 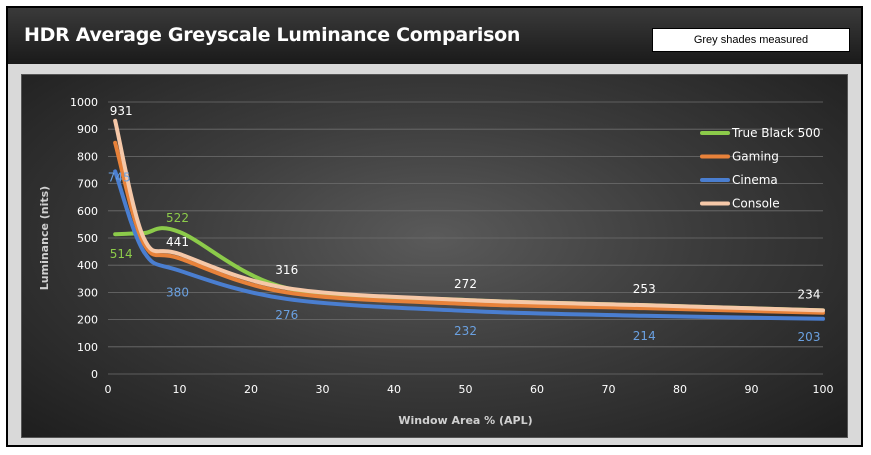 I want to click on y-axis-label: Luminance (nits), so click(x=44, y=238).